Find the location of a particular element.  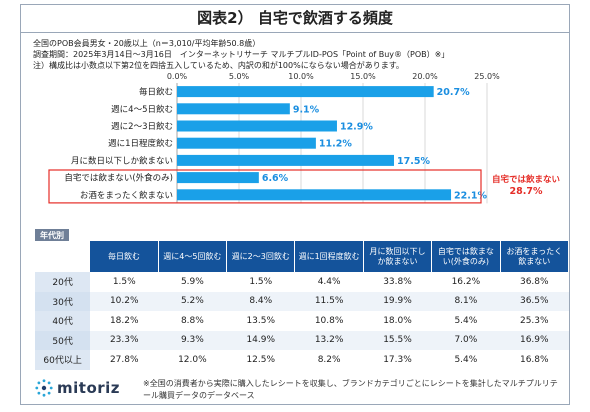

data-label: 11.2% is located at coordinates (335, 144).